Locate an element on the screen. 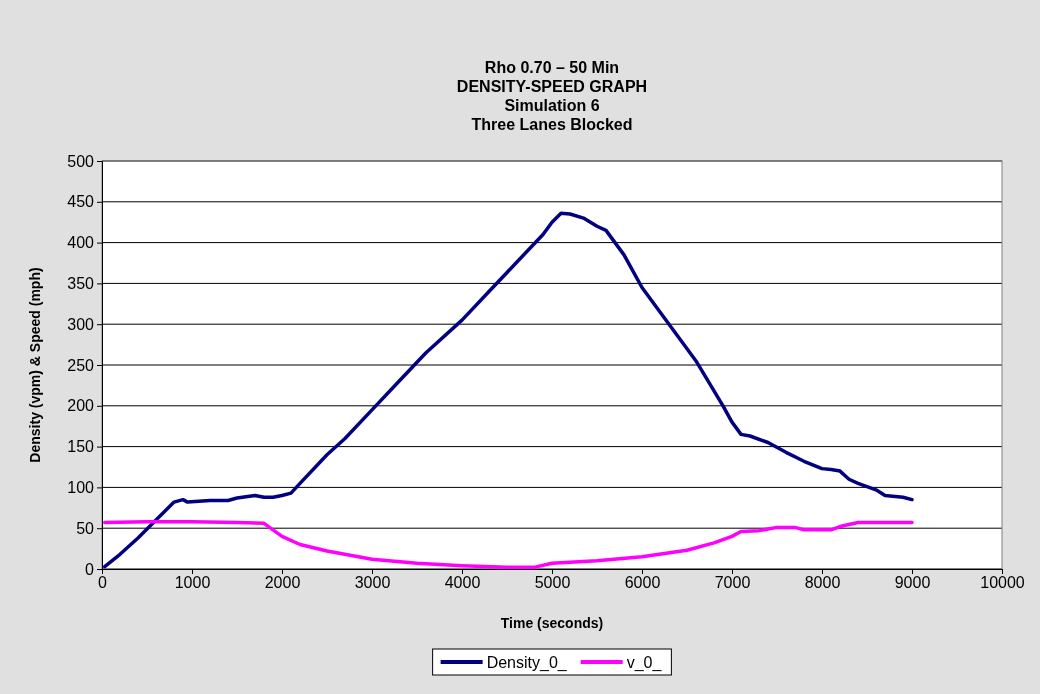  legend-label: Density_0_ is located at coordinates (527, 663).